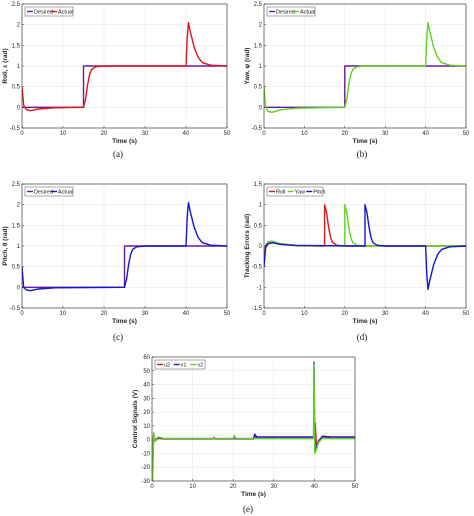 This screenshot has height=516, width=474. Describe the element at coordinates (247, 246) in the screenshot. I see `y-axis-label: Tracking Errors (rad)` at that location.